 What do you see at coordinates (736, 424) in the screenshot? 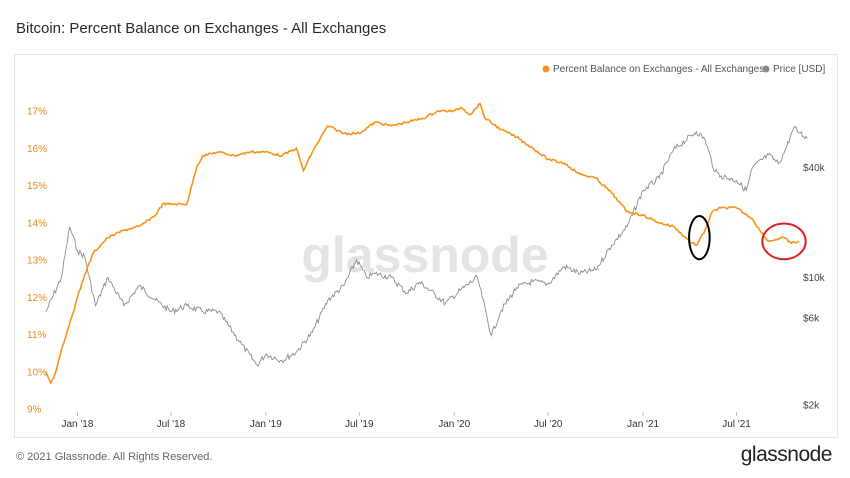
I see `x-axis-tick-label: Jul '21` at bounding box center [736, 424].